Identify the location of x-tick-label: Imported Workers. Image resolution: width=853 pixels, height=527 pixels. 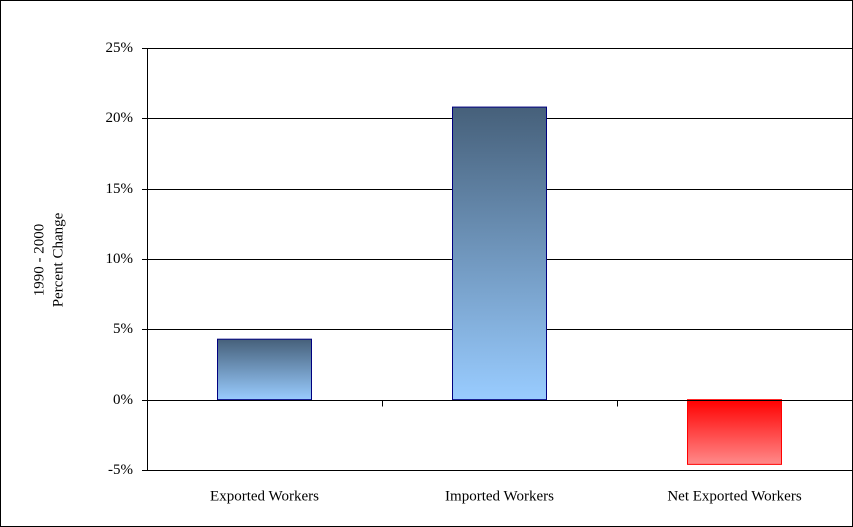
(499, 496).